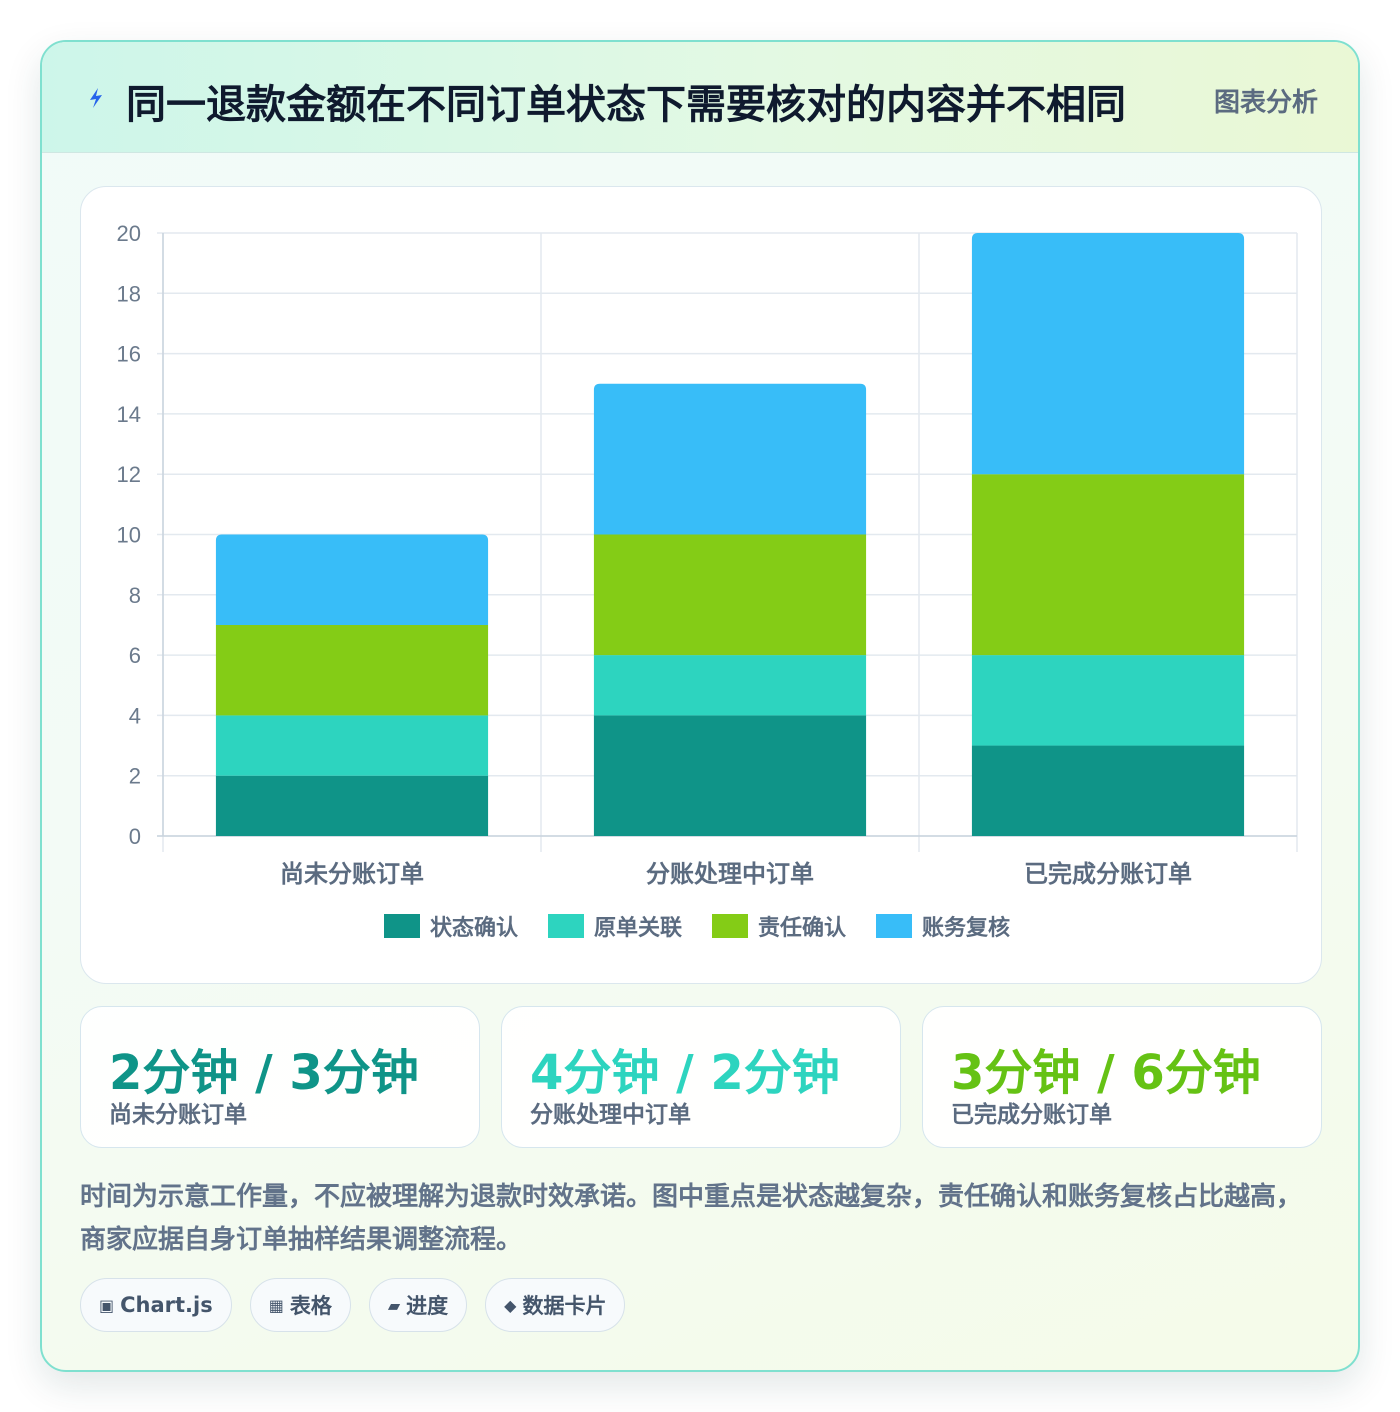  What do you see at coordinates (1031, 1115) in the screenshot?
I see `stat-label: 已完成分账订单` at bounding box center [1031, 1115].